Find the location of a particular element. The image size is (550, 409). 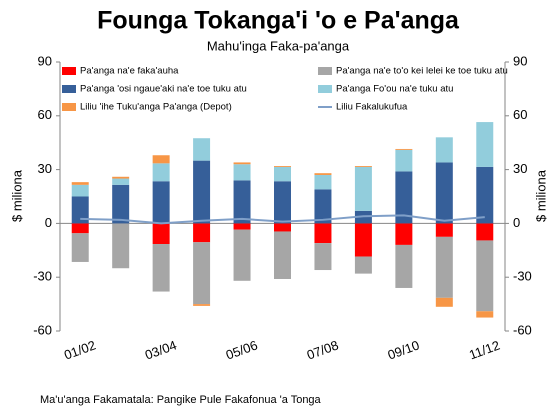

y-tick-label: 0 is located at coordinates (48, 222).